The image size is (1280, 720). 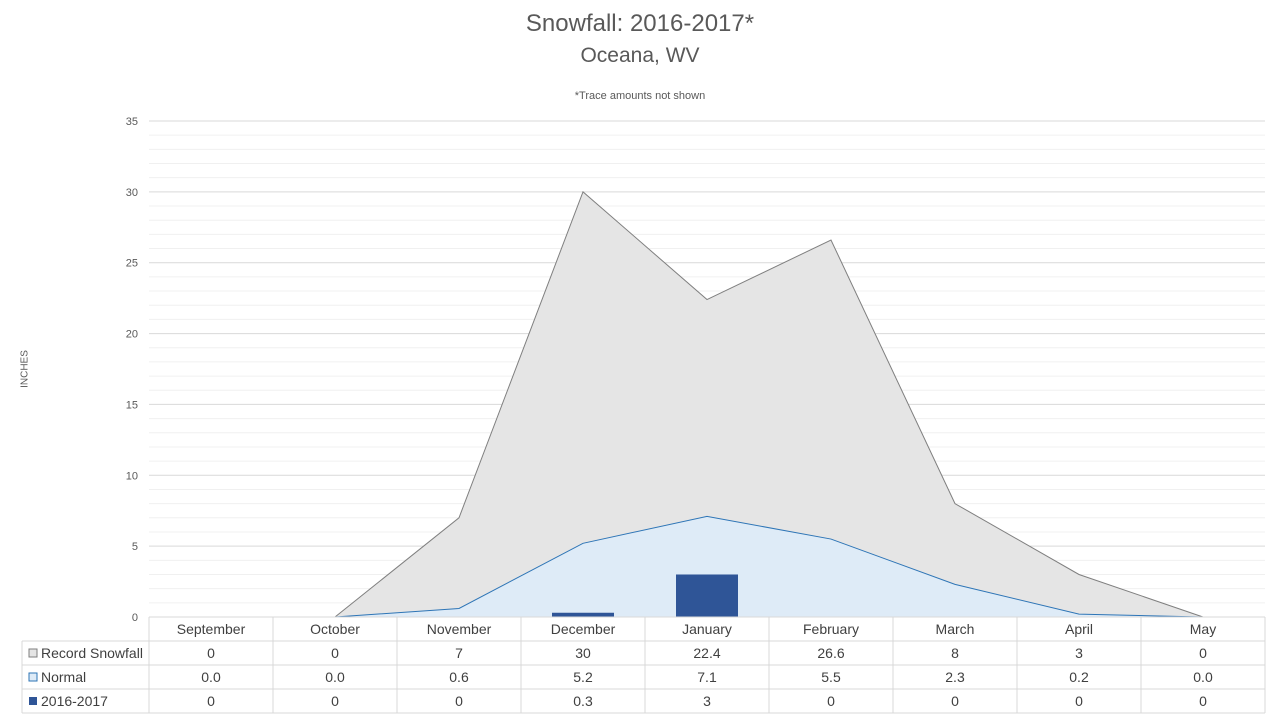 I want to click on table-cell: 22.4, so click(x=706, y=653).